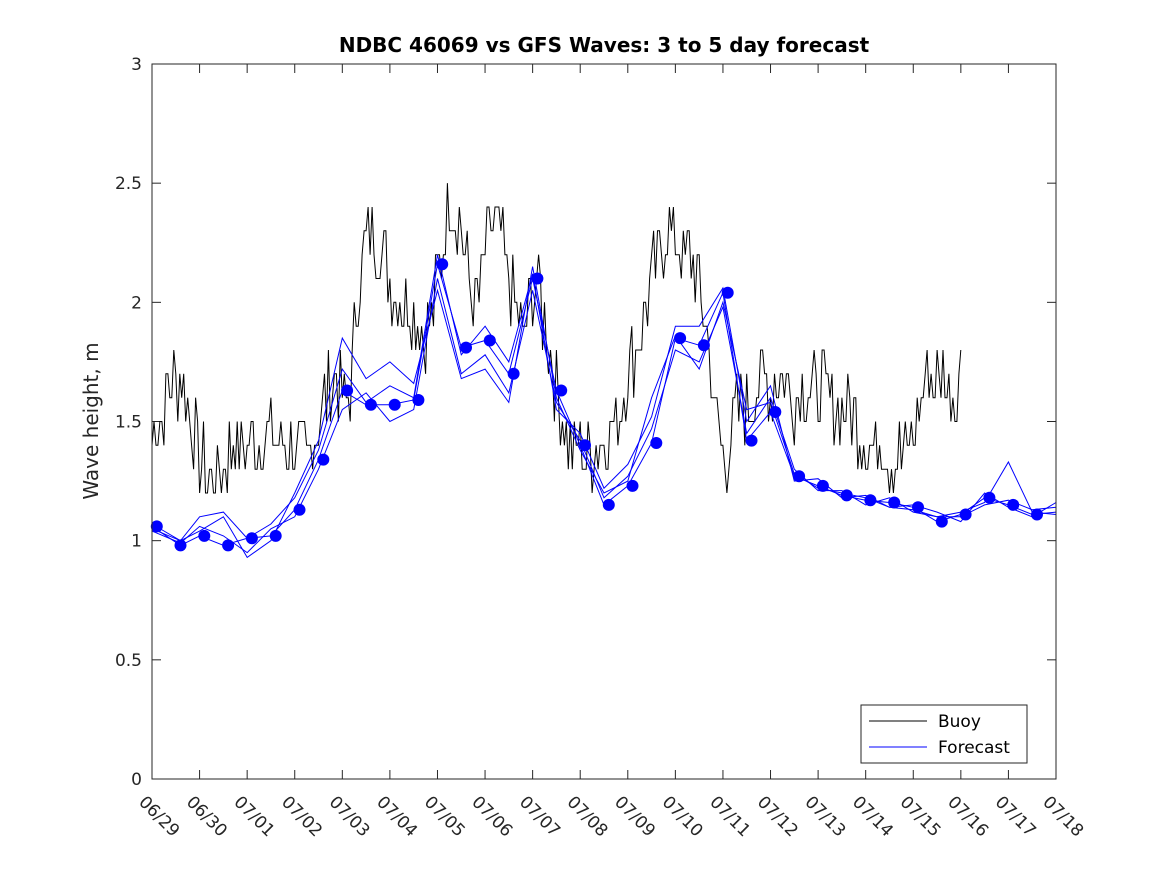 The width and height of the screenshot is (1167, 875). I want to click on x-tick-label: 07/12, so click(777, 816).